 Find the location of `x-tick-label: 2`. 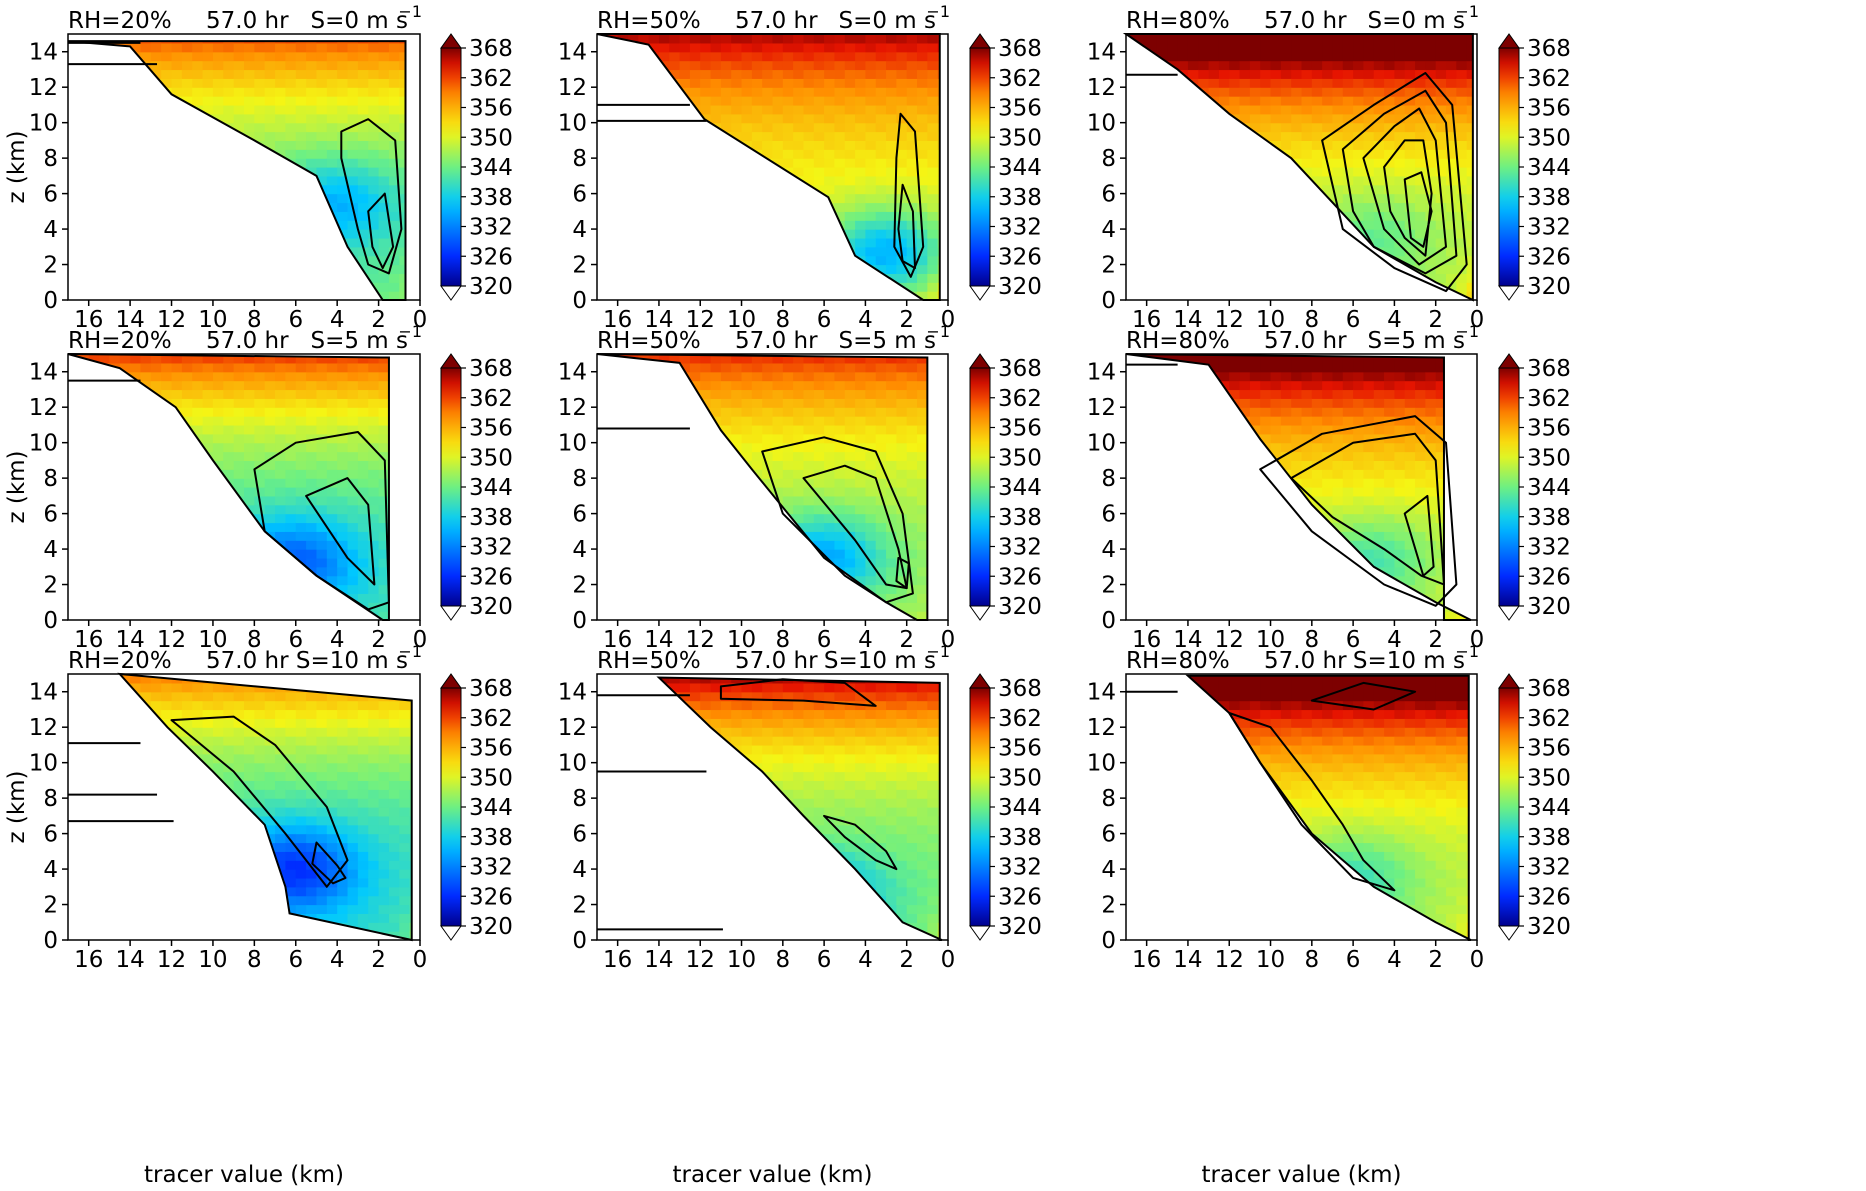

x-tick-label: 2 is located at coordinates (378, 640).